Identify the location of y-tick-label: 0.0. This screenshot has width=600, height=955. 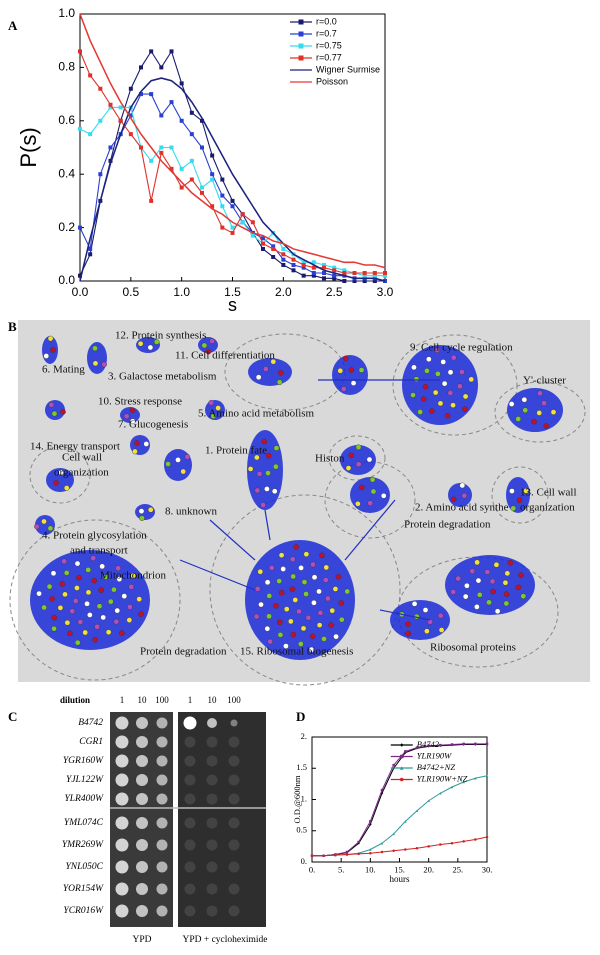
(66, 280).